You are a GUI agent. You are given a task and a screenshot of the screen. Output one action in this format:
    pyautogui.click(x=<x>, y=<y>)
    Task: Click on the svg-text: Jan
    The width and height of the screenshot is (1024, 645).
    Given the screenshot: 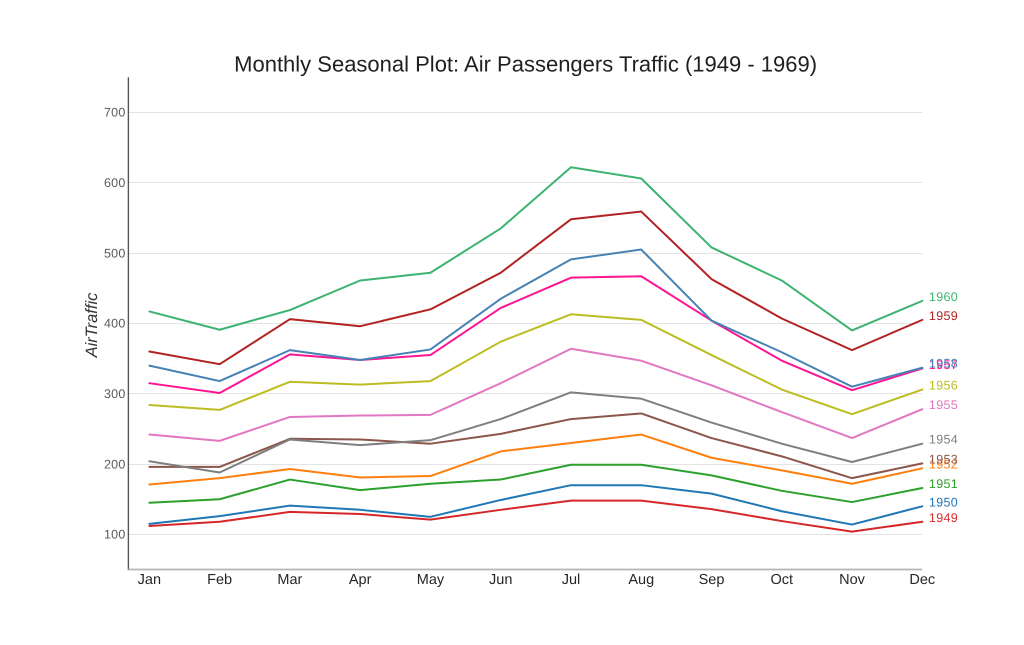 What is the action you would take?
    pyautogui.click(x=149, y=580)
    